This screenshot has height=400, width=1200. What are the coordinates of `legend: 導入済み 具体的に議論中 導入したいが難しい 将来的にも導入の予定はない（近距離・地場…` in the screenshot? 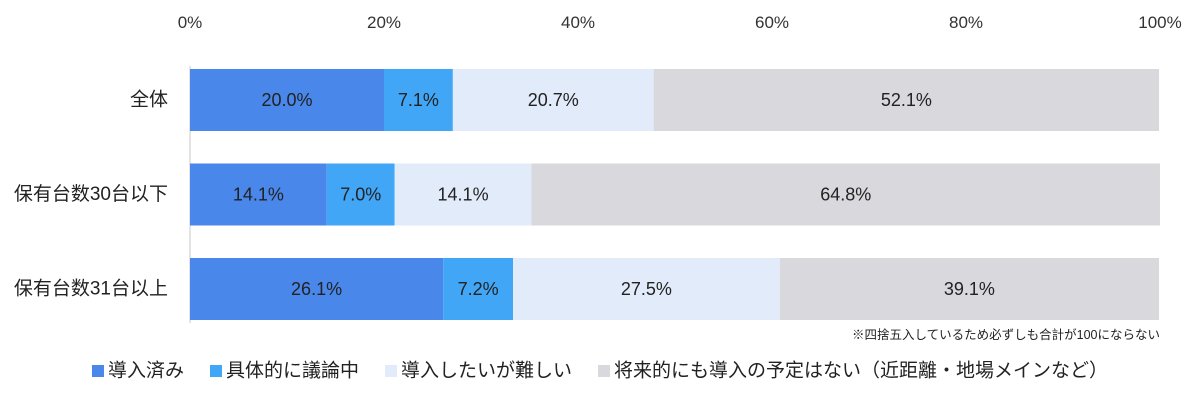 It's located at (599, 371).